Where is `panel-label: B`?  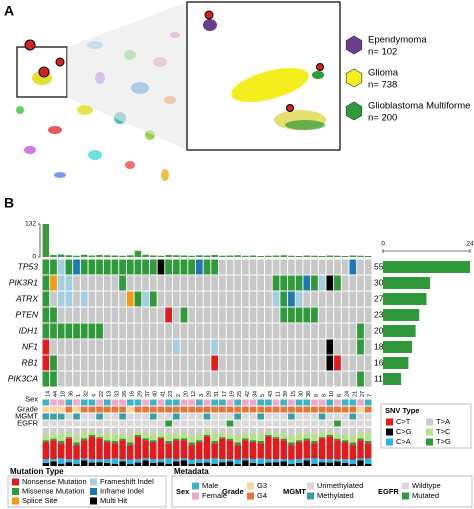 panel-label: B is located at coordinates (9, 203).